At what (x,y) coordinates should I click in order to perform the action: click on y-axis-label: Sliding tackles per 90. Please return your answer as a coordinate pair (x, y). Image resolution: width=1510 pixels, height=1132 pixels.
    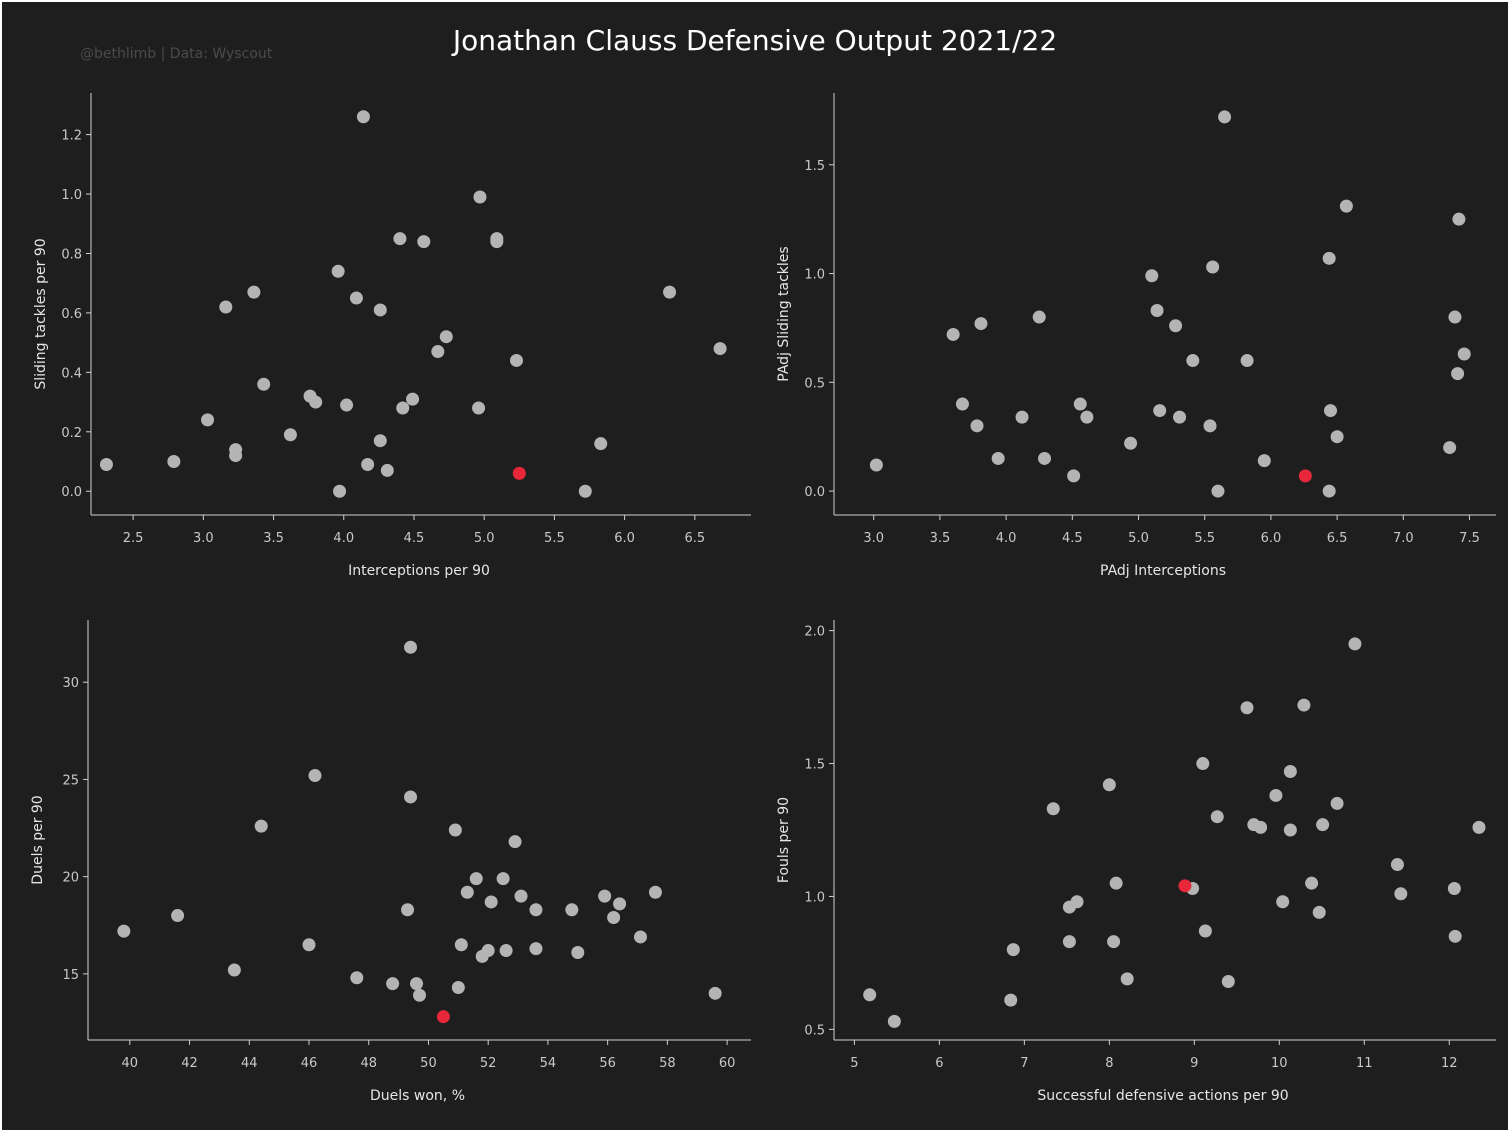
    Looking at the image, I should click on (41, 313).